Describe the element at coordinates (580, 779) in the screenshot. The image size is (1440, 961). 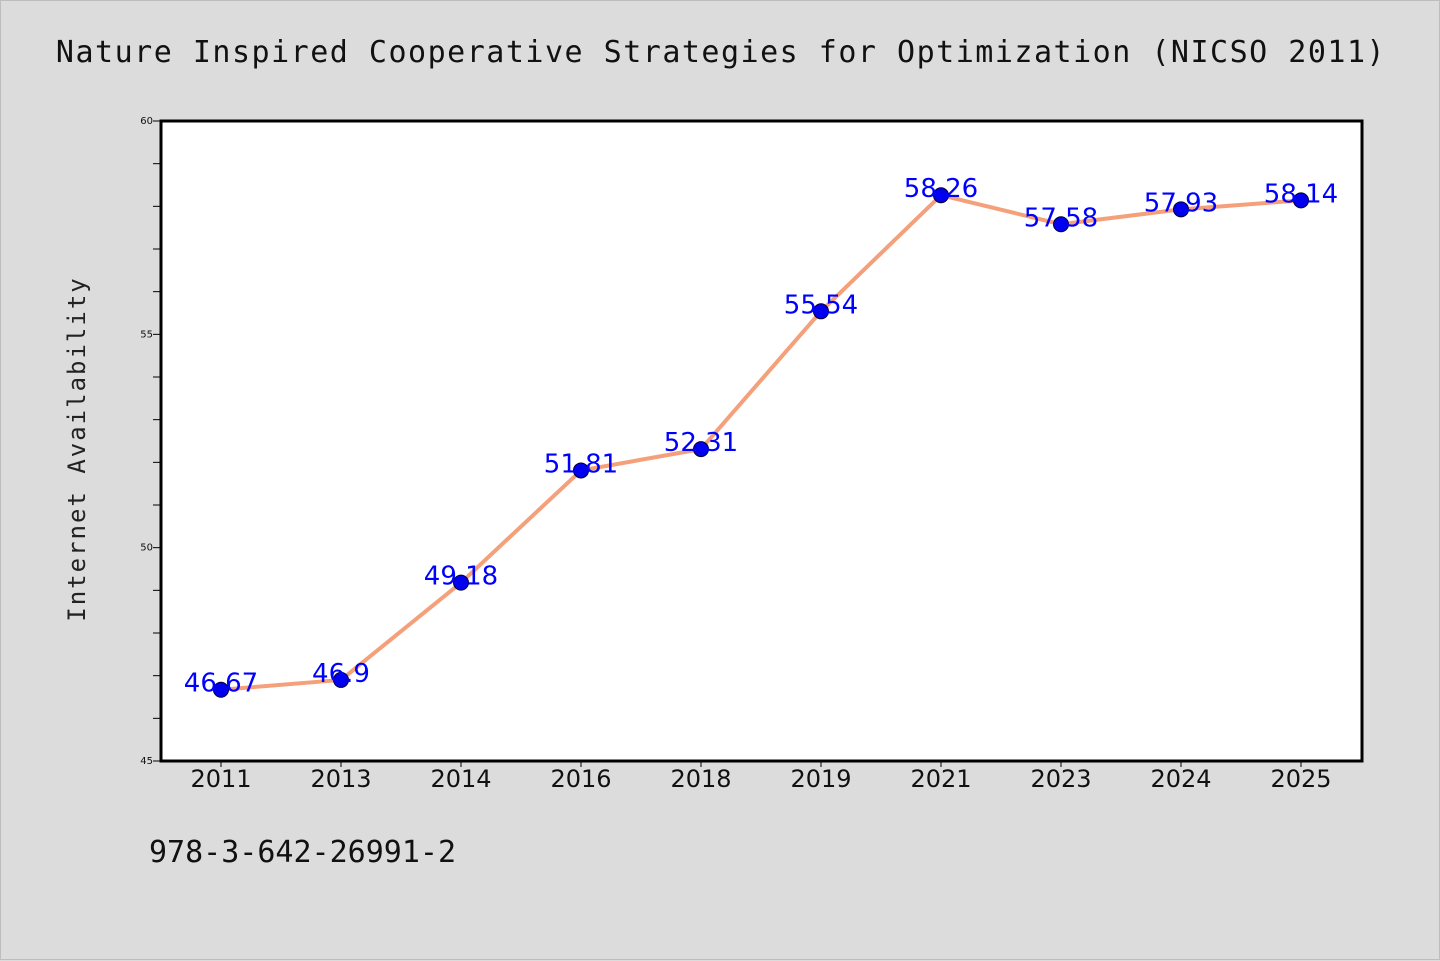
I see `x-tick-label: 2016` at that location.